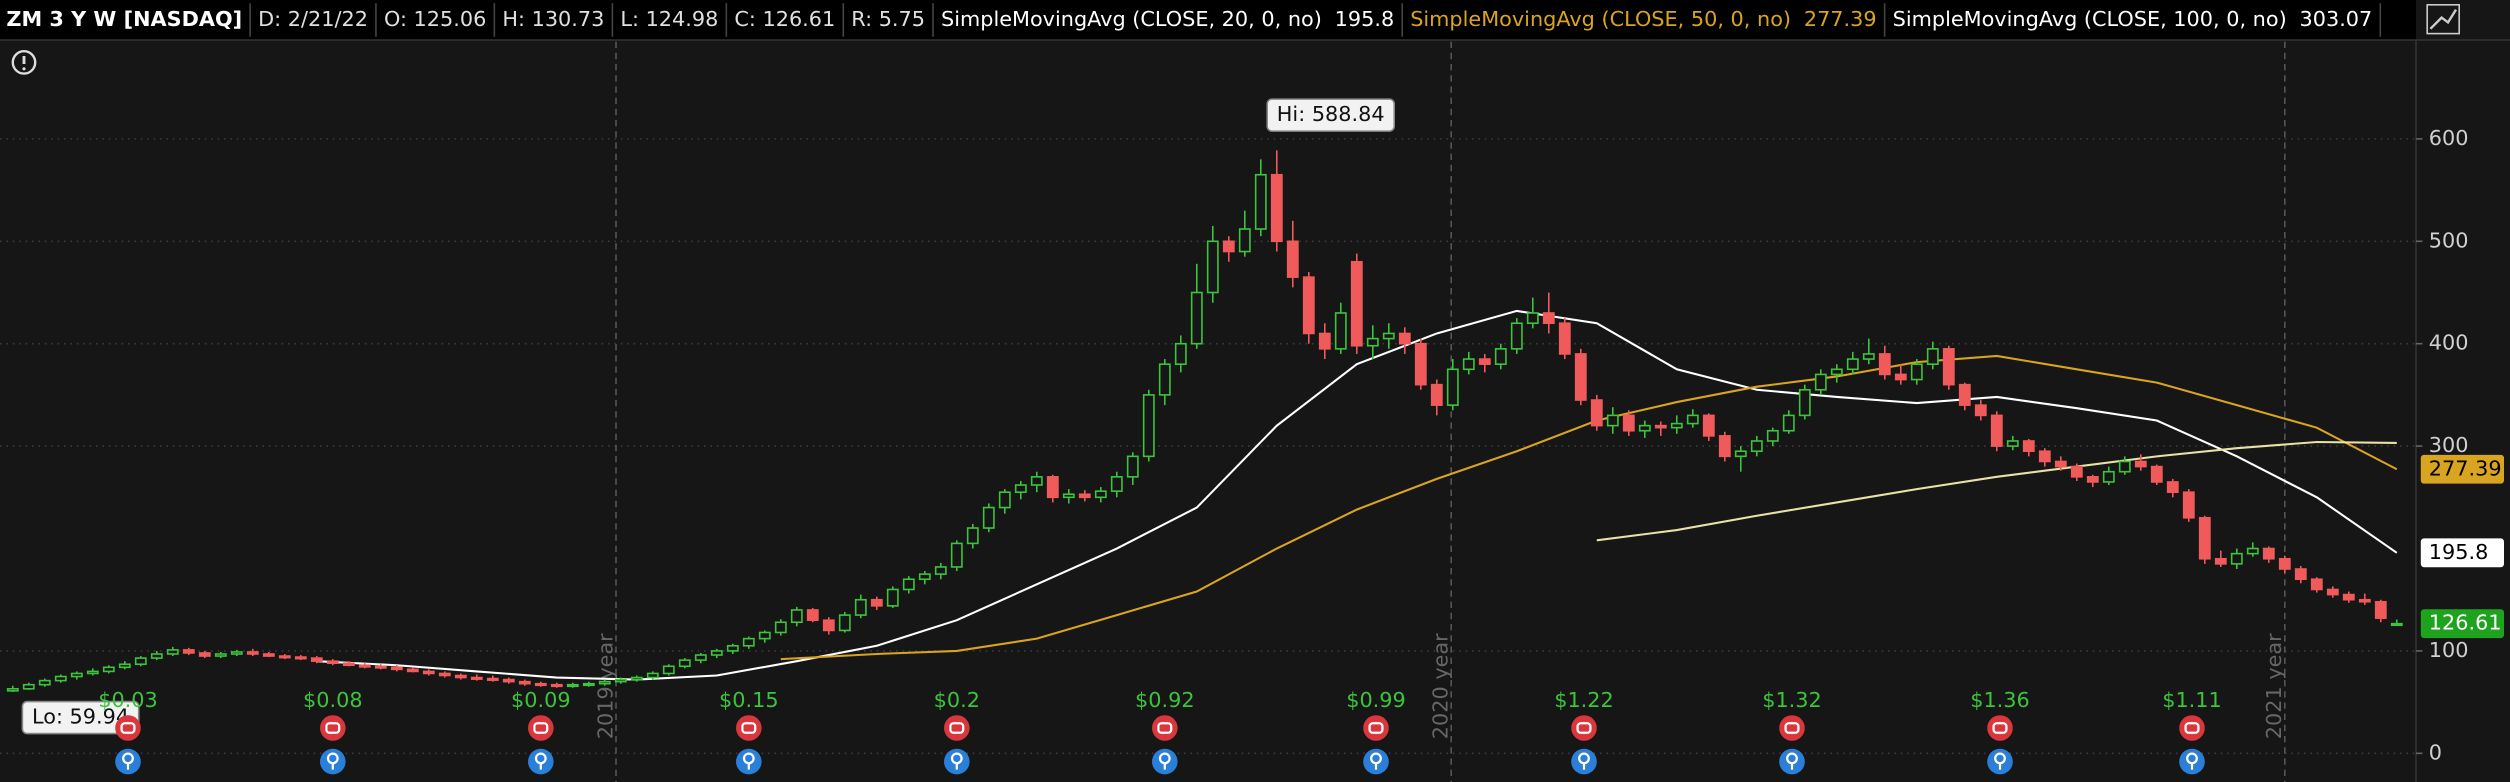  I want to click on lo-callout-box, so click(80, 717).